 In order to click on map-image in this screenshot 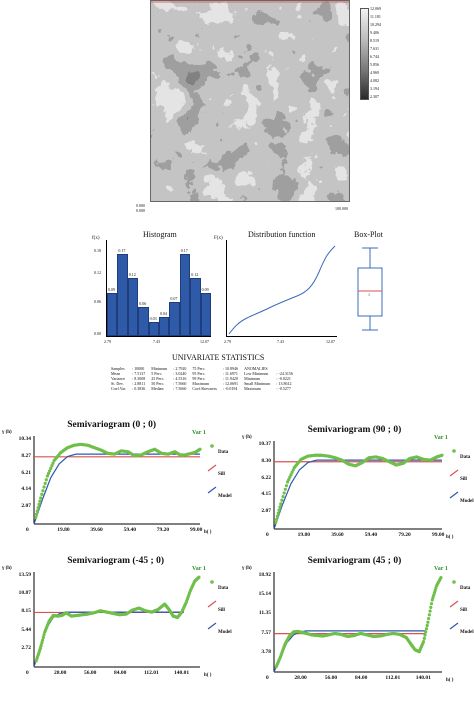, I will do `click(250, 101)`.